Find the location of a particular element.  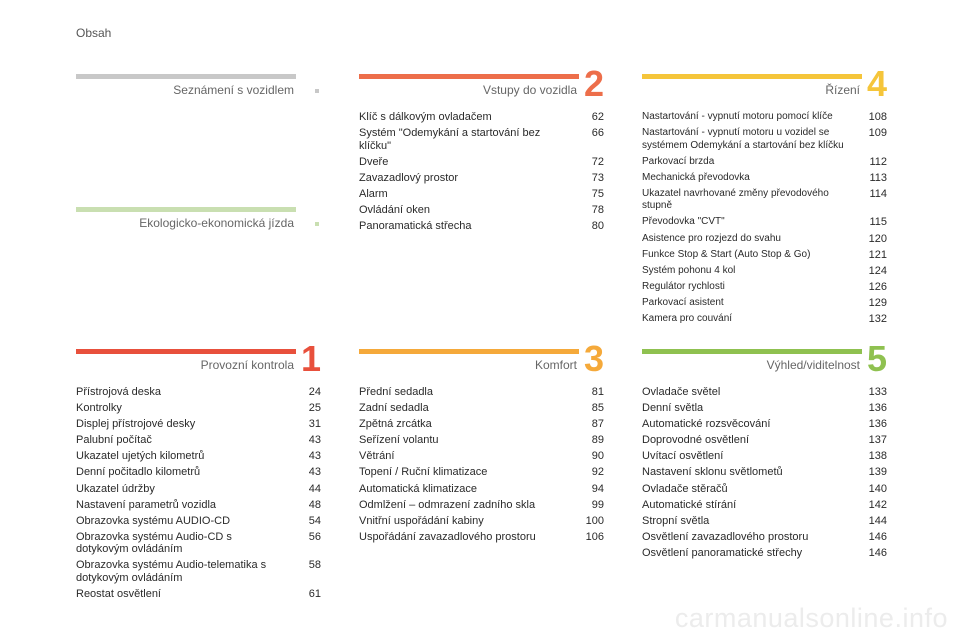

toc-entry-page: 124 is located at coordinates (877, 270).